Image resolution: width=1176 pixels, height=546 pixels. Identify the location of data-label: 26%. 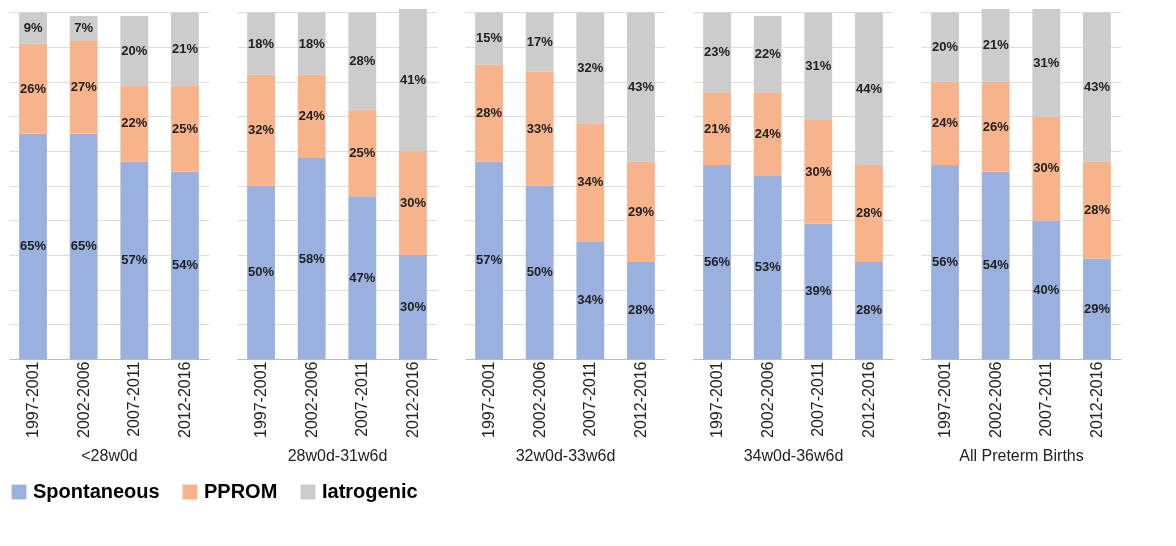
(33, 88).